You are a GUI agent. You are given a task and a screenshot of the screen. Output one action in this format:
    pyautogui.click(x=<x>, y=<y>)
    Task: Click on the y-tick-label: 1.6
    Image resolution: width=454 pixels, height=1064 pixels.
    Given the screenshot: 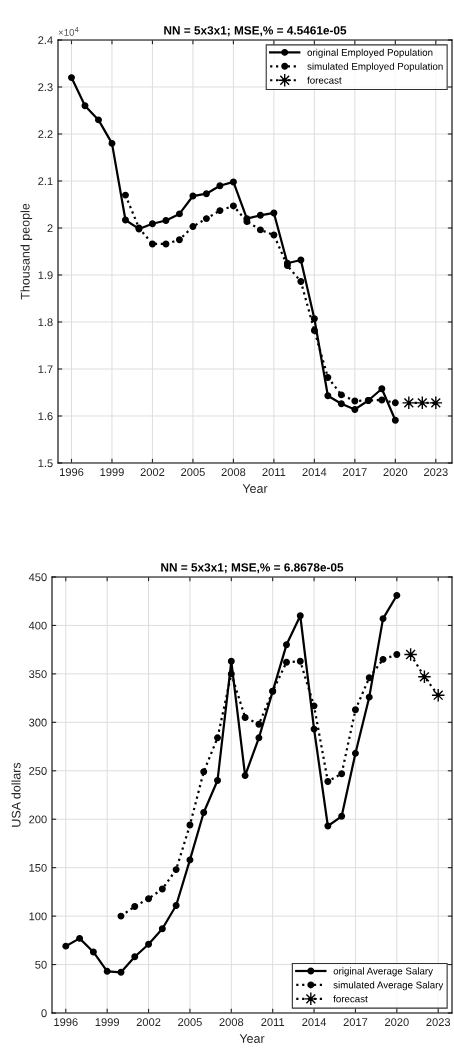 What is the action you would take?
    pyautogui.click(x=45, y=416)
    